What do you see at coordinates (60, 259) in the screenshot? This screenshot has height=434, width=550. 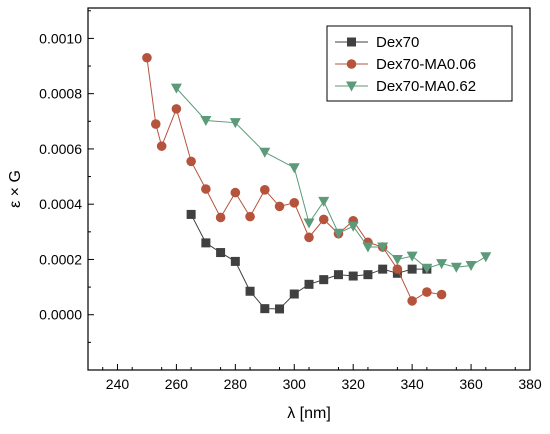 I see `y-tick-label: 0.0002` at bounding box center [60, 259].